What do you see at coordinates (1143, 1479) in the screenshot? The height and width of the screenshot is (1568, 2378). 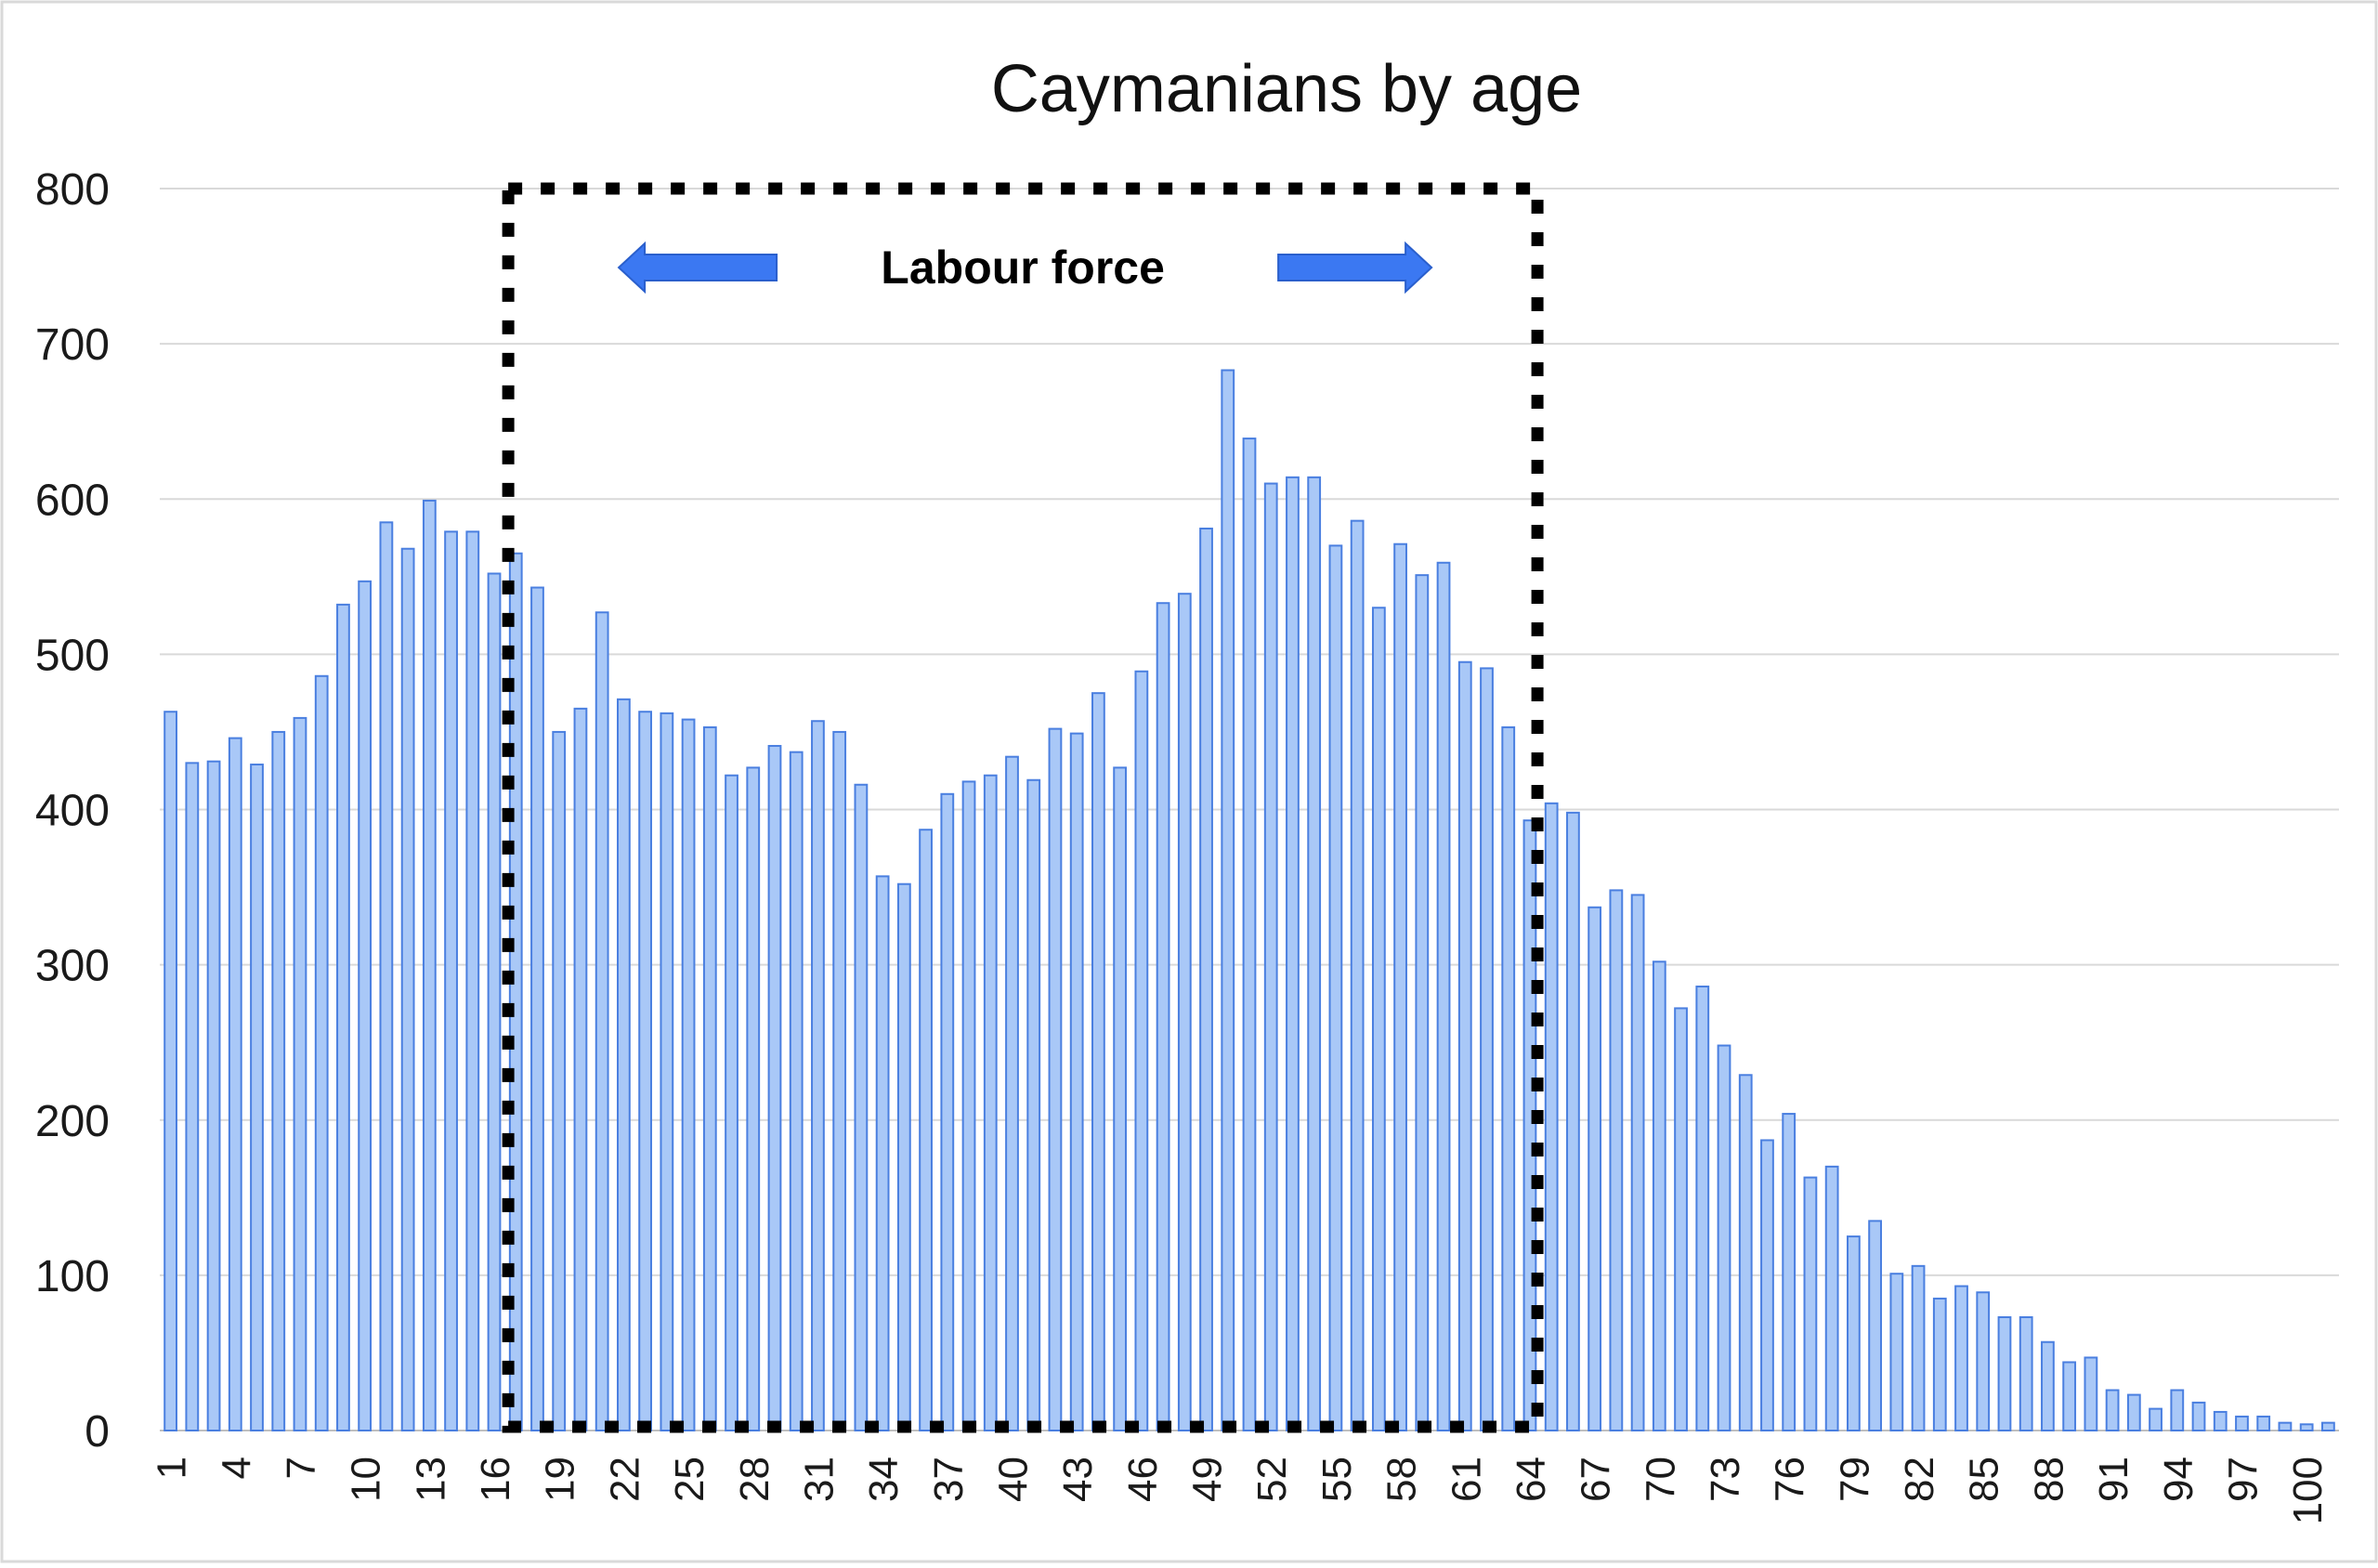 I see `x-tick-label: 46` at bounding box center [1143, 1479].